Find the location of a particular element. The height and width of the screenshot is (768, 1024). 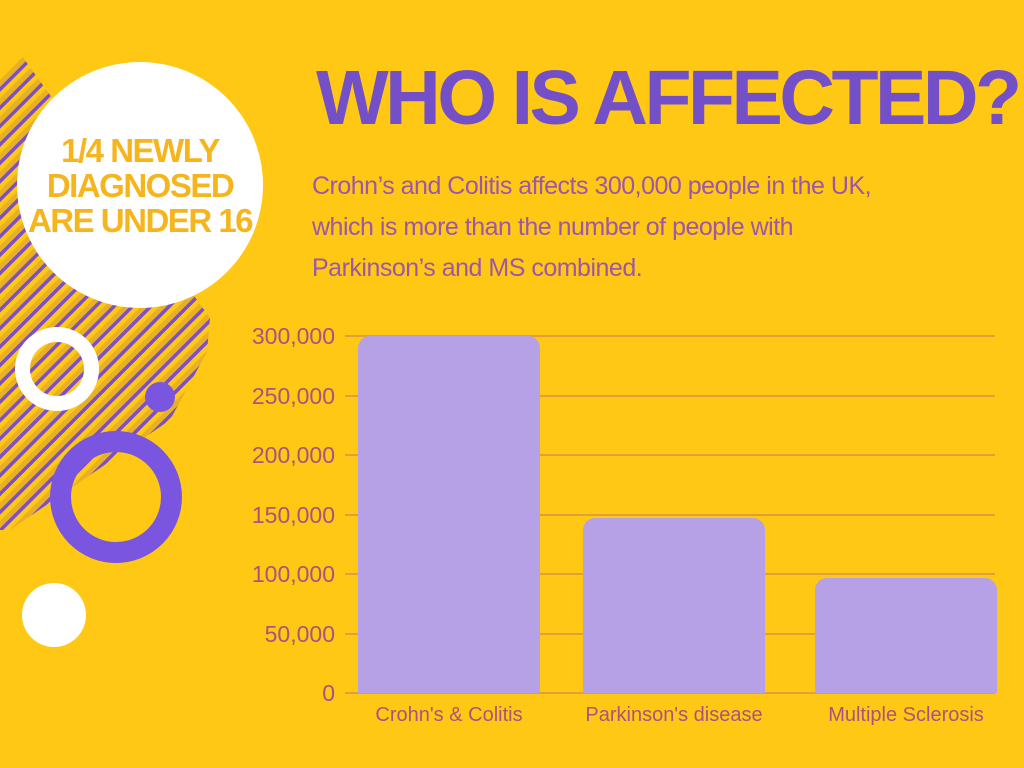

x-axis-category-label: Crohn's & Colitis is located at coordinates (449, 715).